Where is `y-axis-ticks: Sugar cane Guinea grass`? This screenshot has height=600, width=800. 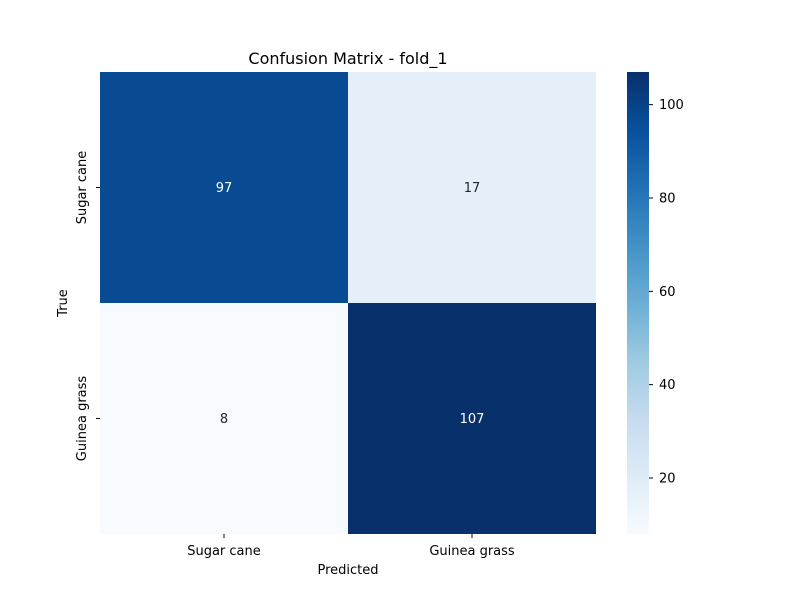 y-axis-ticks: Sugar cane Guinea grass is located at coordinates (87, 306).